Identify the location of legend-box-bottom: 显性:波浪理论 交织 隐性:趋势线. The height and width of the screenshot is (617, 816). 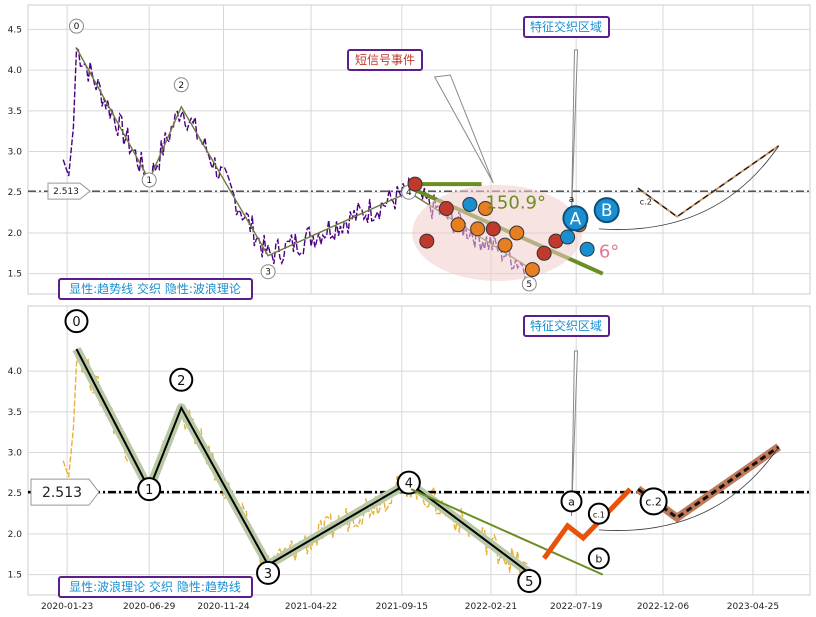
(155, 587).